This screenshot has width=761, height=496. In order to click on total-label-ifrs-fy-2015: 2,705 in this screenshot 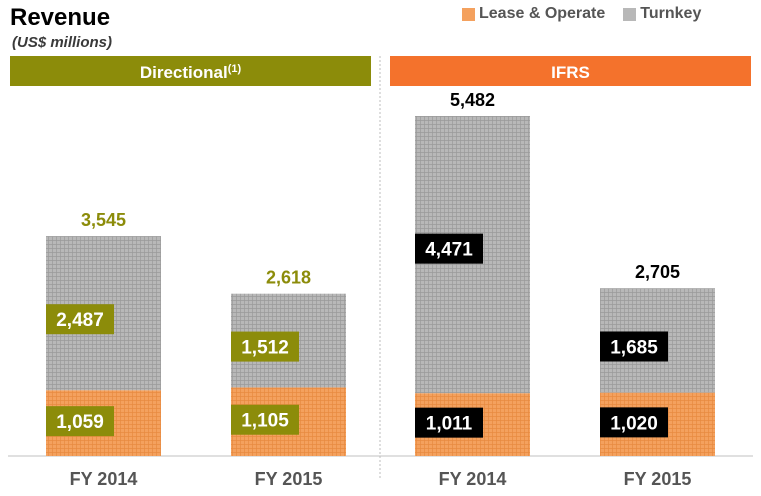, I will do `click(657, 272)`.